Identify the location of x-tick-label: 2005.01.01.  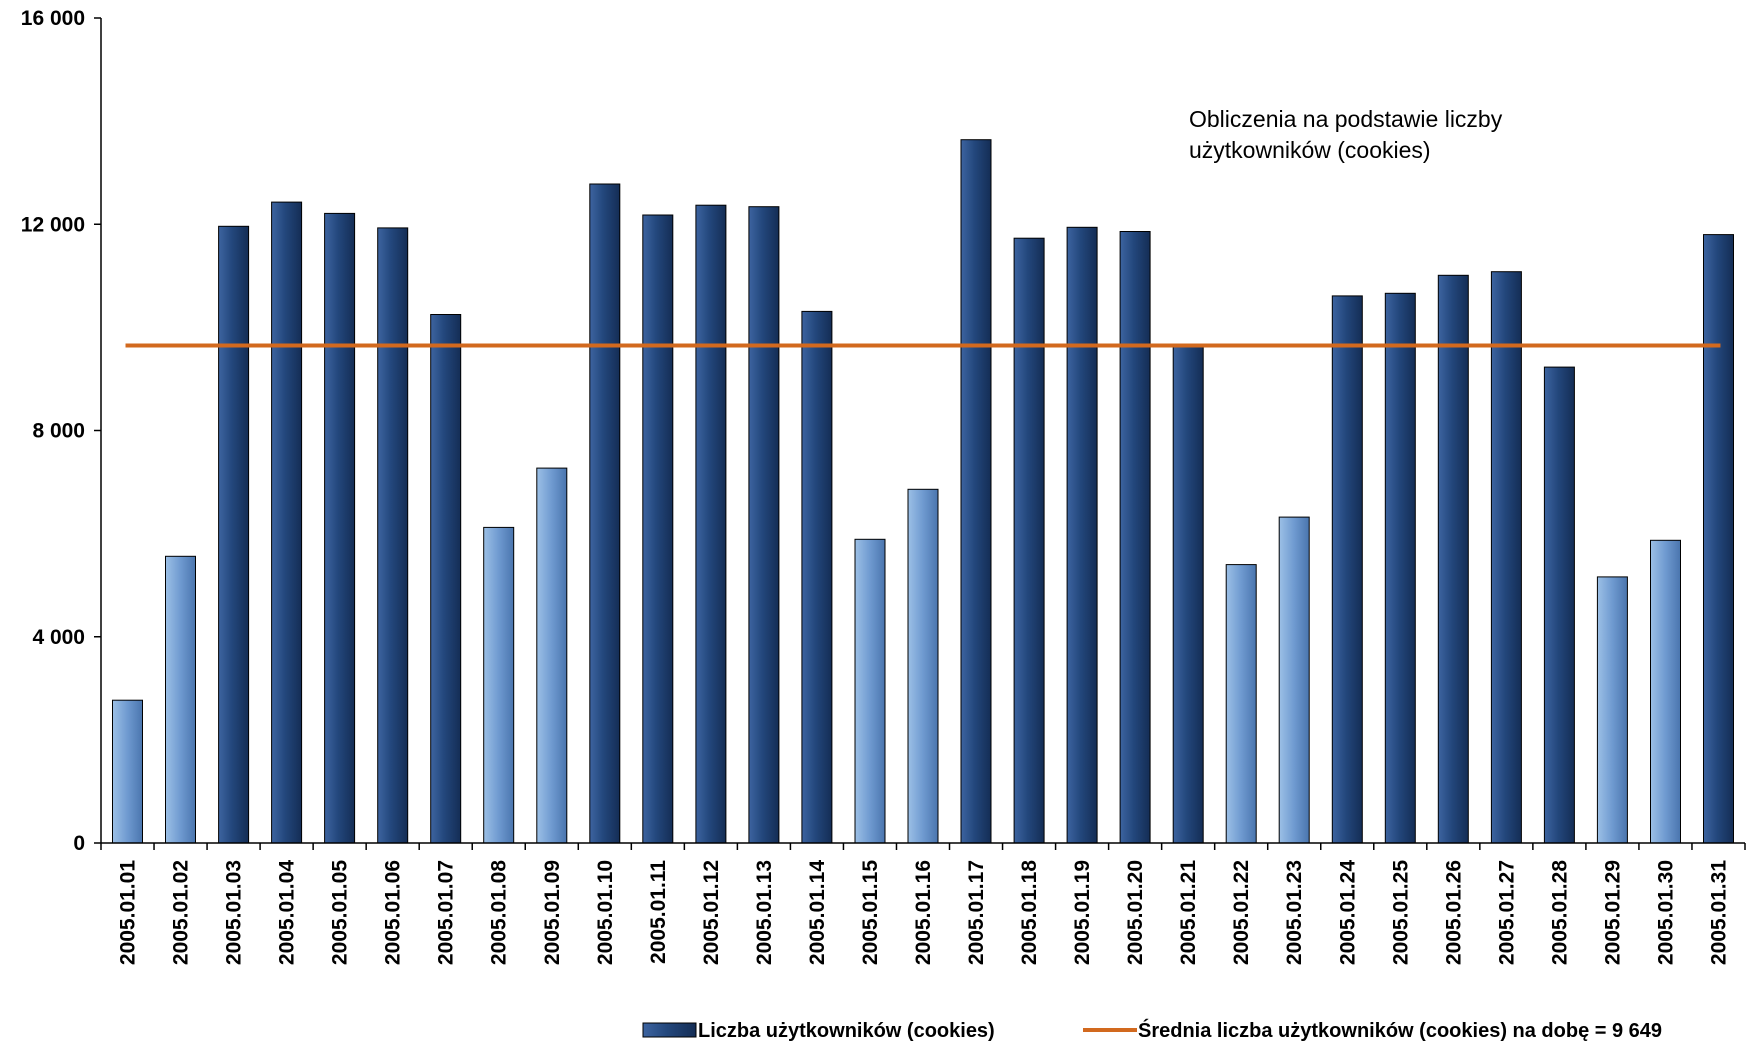
(128, 912).